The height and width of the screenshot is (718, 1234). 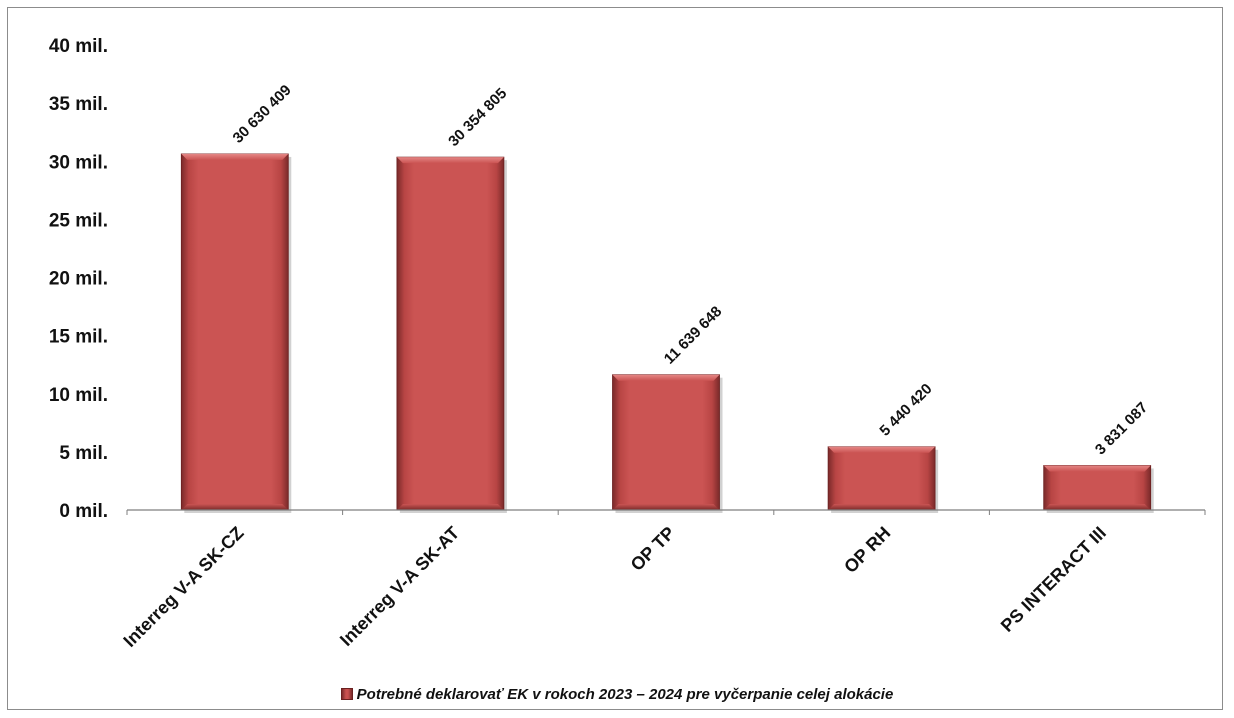 I want to click on y-tick-label: 10 mil., so click(x=78, y=395).